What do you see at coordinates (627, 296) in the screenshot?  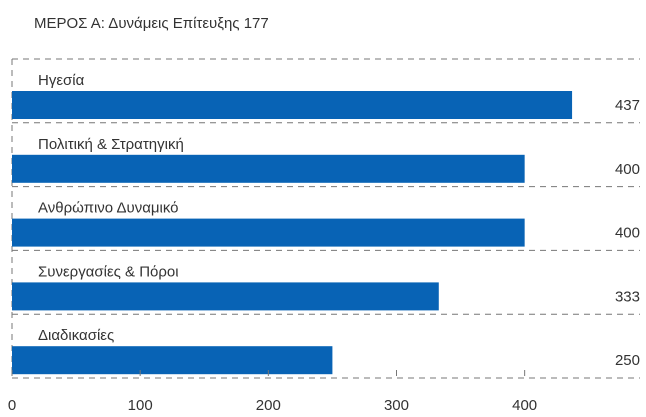 I see `value-label: 333` at bounding box center [627, 296].